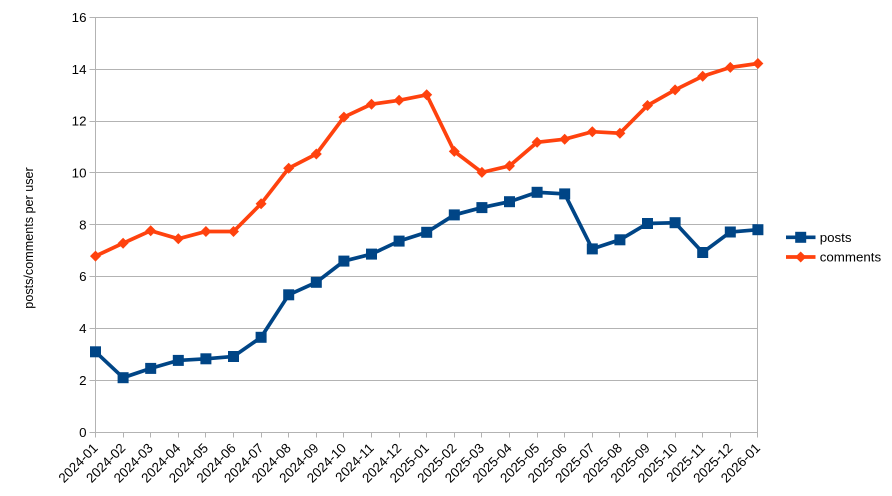 The image size is (892, 496). Describe the element at coordinates (79, 17) in the screenshot. I see `svg-text: 16` at that location.